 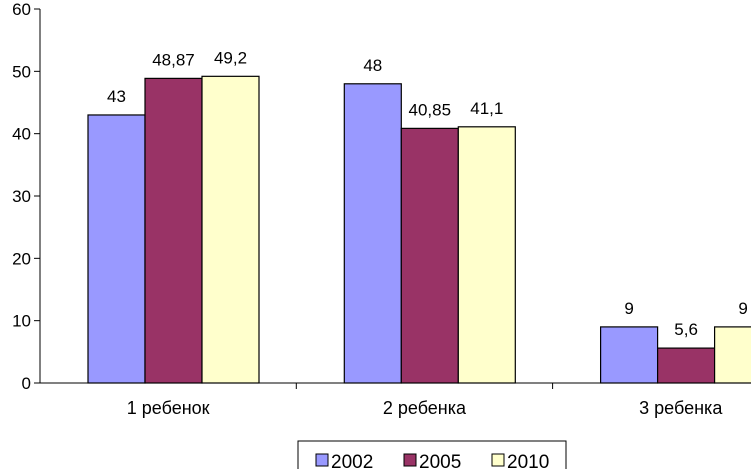 I want to click on y-tick-label: 0, so click(x=26, y=383).